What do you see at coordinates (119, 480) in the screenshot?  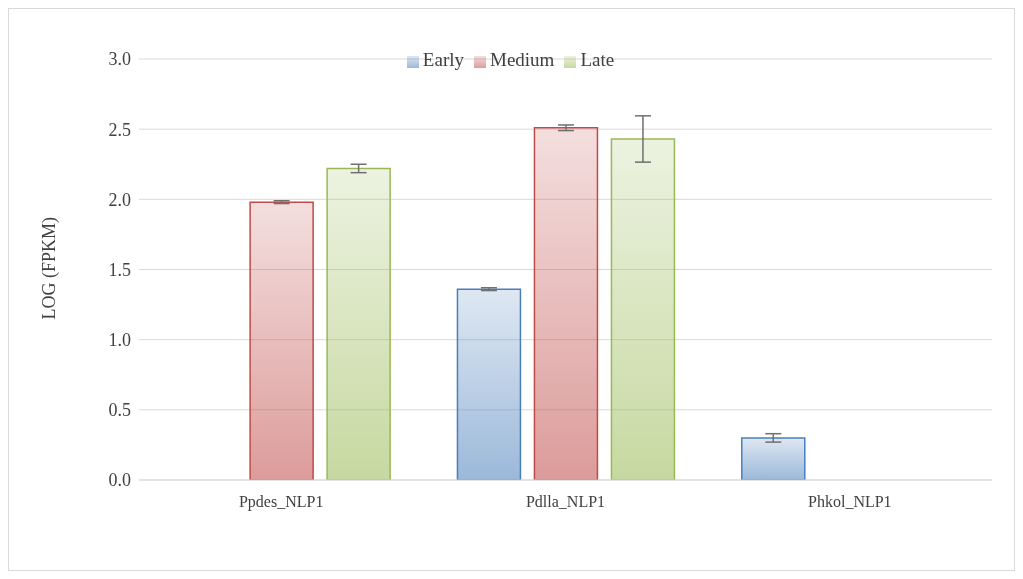 I see `y-tick-label: 0.0` at bounding box center [119, 480].